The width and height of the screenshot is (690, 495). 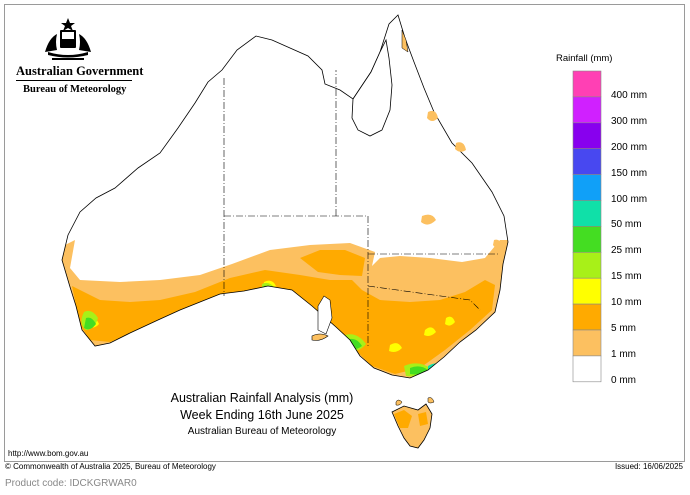 I want to click on map-subtitle-agency: Australian Bureau of Meteorology, so click(x=262, y=431).